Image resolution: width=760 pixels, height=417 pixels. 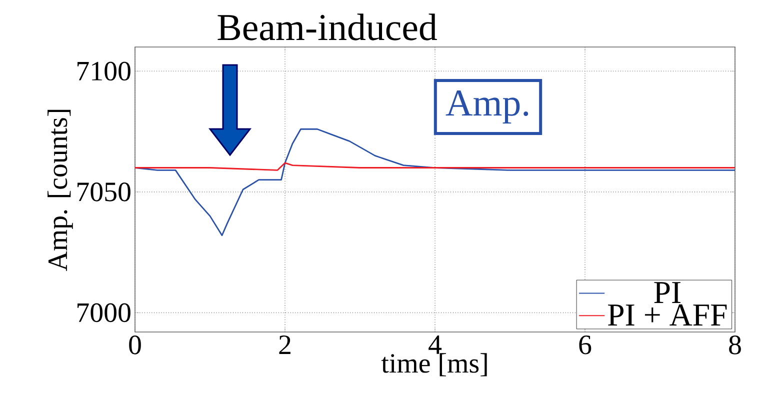 What do you see at coordinates (735, 345) in the screenshot?
I see `x-tick-label: 8` at bounding box center [735, 345].